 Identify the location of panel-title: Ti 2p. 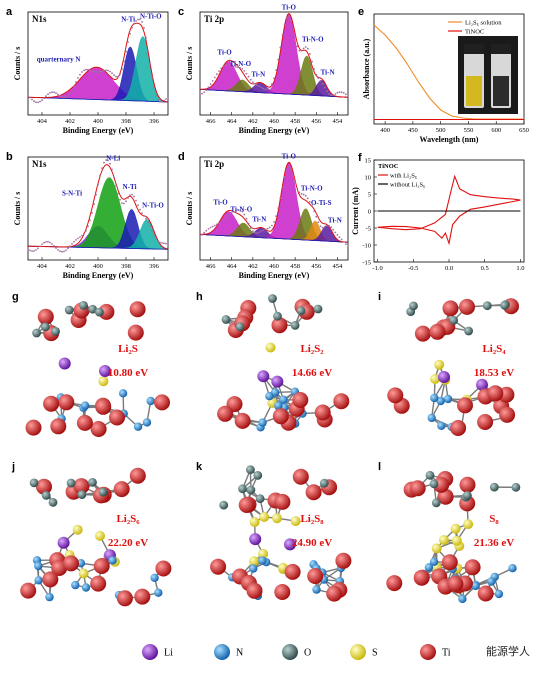
(214, 164).